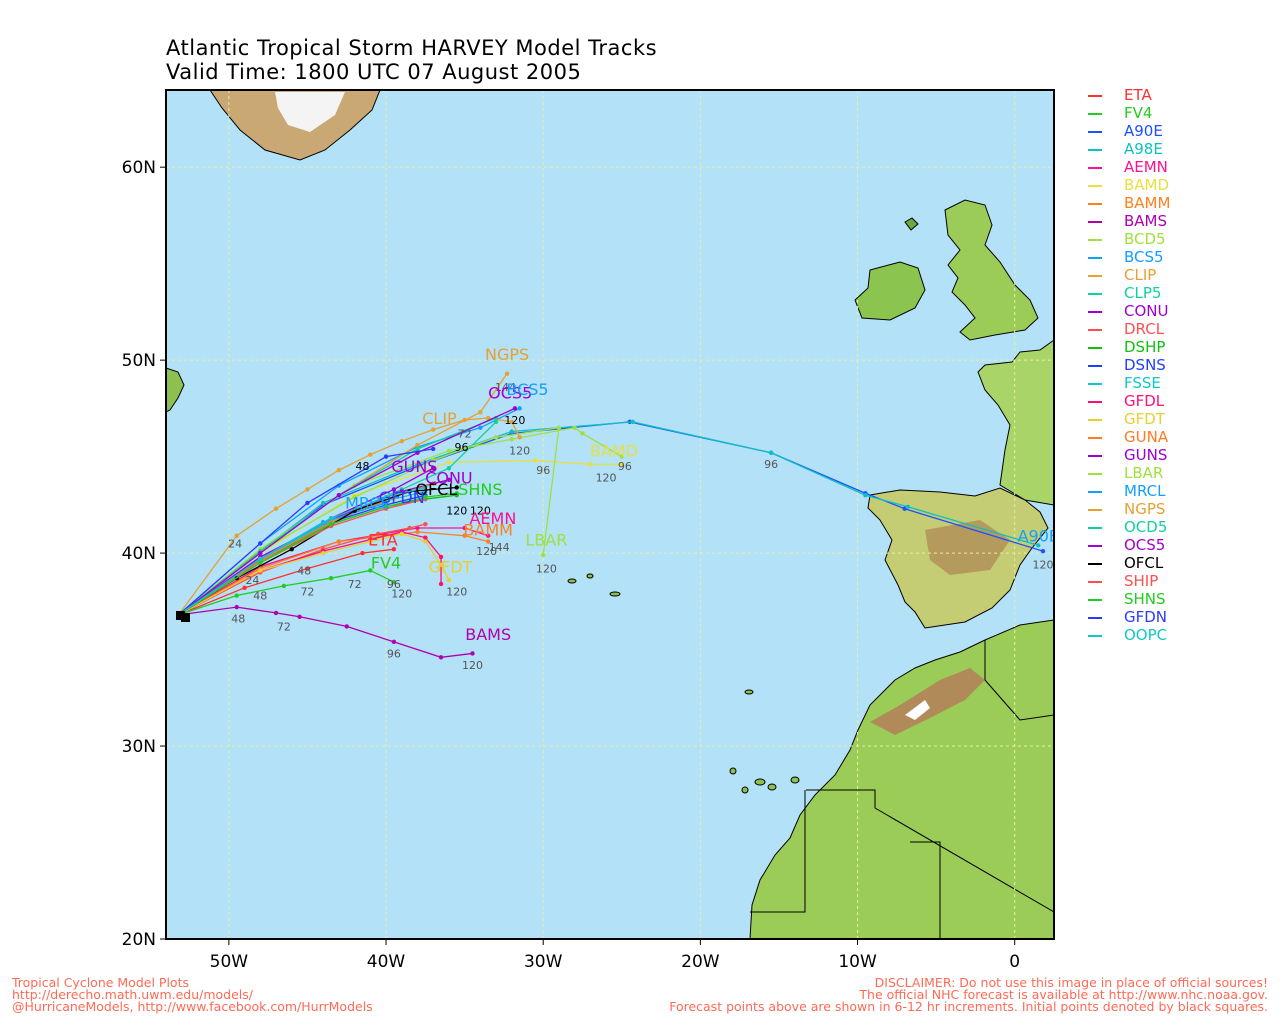 This screenshot has height=1024, width=1280. I want to click on lon-tick-label: 20W, so click(700, 962).